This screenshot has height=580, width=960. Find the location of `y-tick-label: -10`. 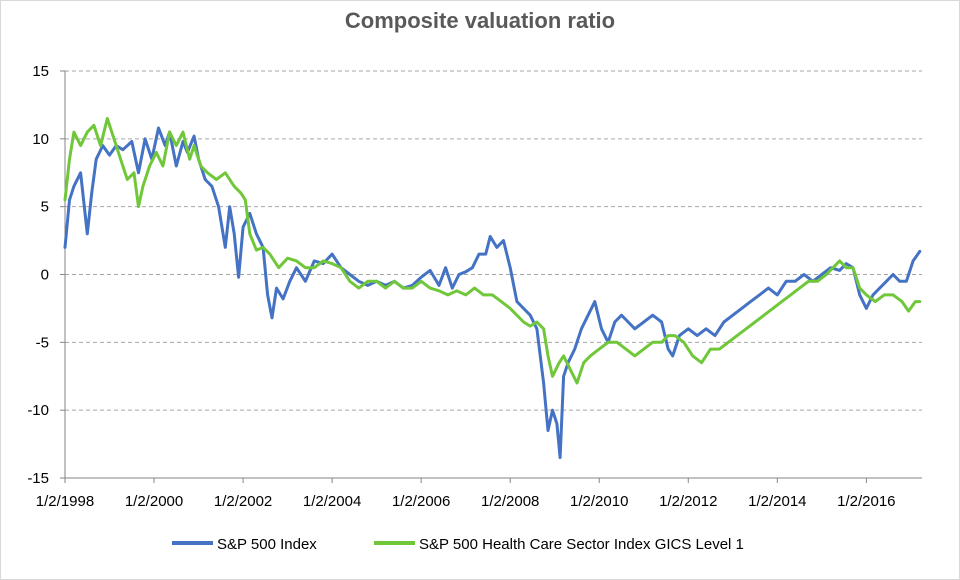

y-tick-label: -10 is located at coordinates (38, 410).